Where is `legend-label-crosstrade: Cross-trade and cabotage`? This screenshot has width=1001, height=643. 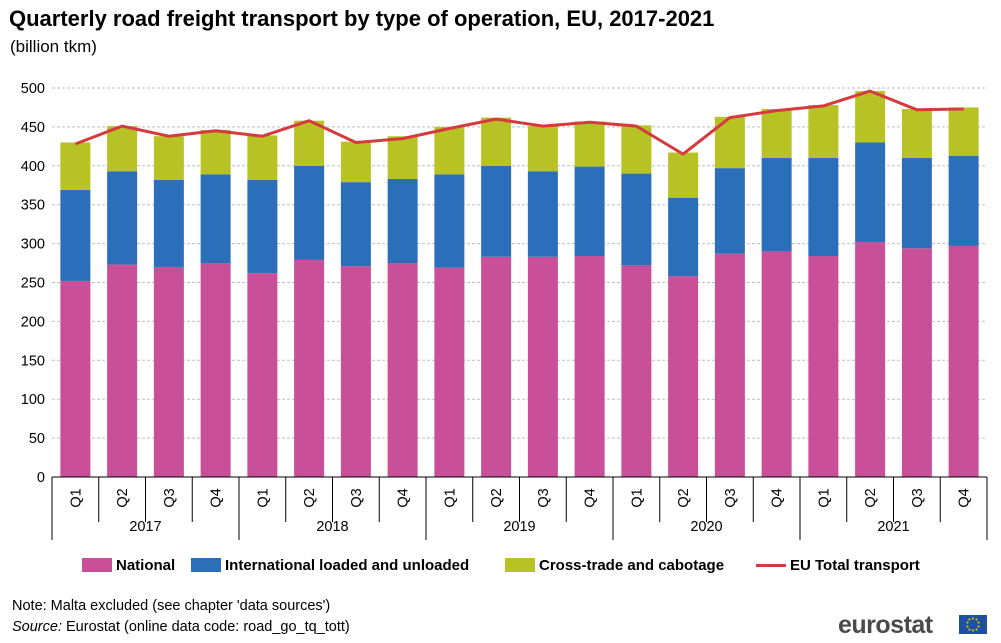
legend-label-crosstrade: Cross-trade and cabotage is located at coordinates (632, 565).